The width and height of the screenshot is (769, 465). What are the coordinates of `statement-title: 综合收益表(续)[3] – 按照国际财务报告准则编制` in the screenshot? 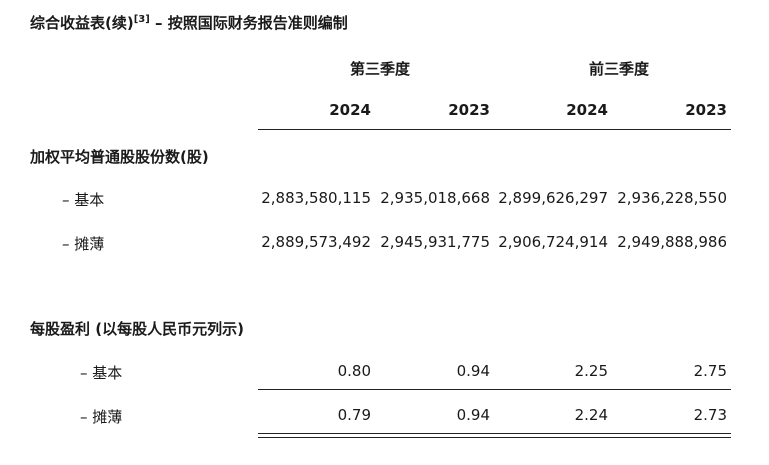 It's located at (189, 22).